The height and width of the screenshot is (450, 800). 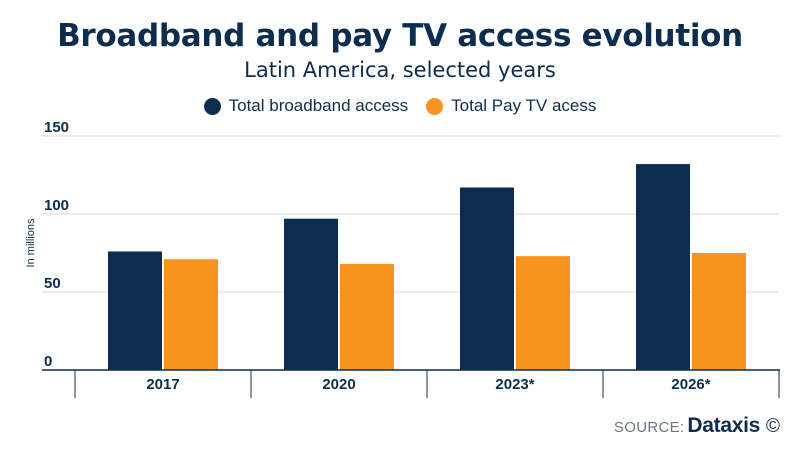 What do you see at coordinates (311, 294) in the screenshot?
I see `bar-broadband-2020` at bounding box center [311, 294].